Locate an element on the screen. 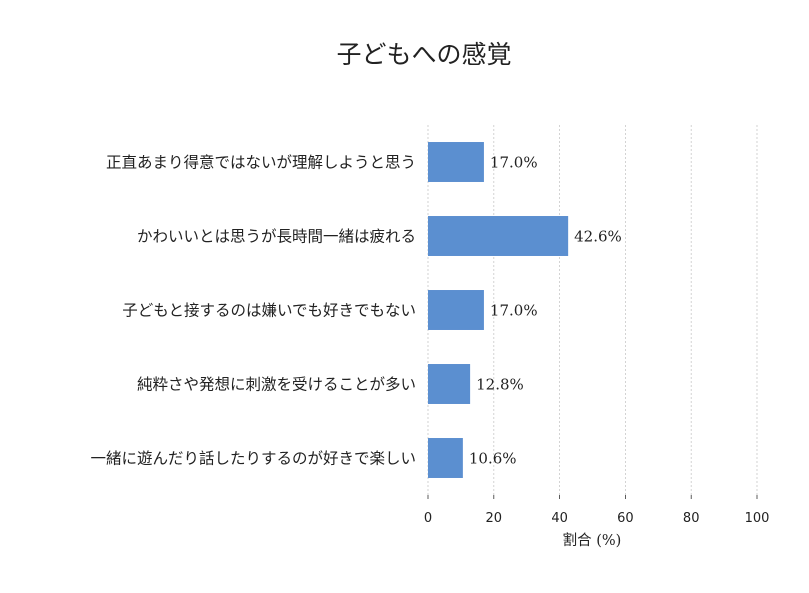 The image size is (809, 593). x-tick-label: 40 is located at coordinates (559, 518).